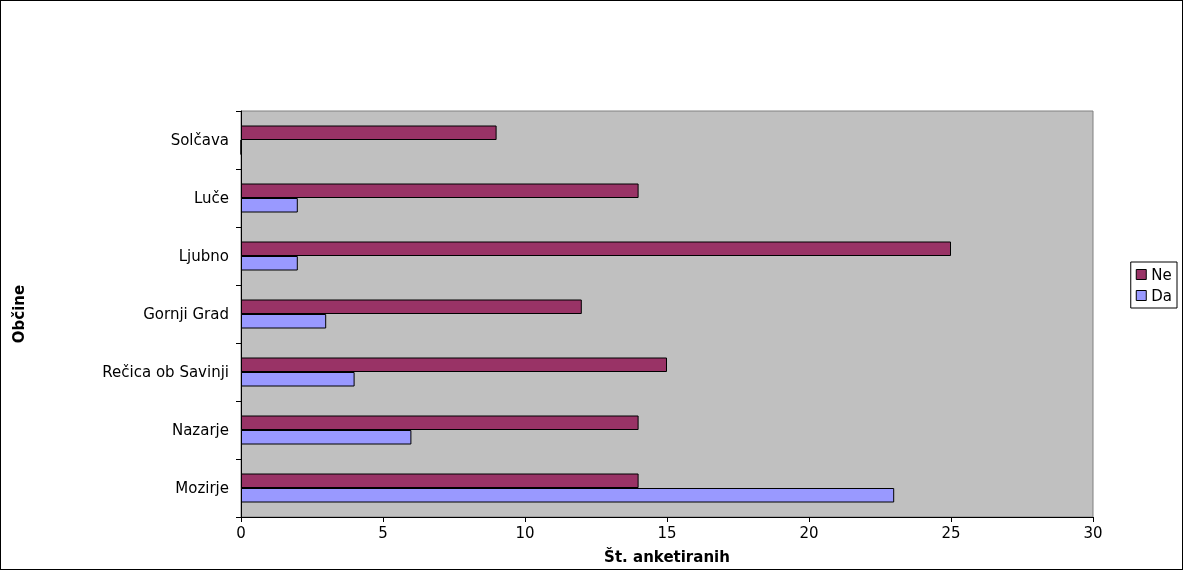 The height and width of the screenshot is (570, 1183). I want to click on x-tick-label: 15, so click(667, 532).